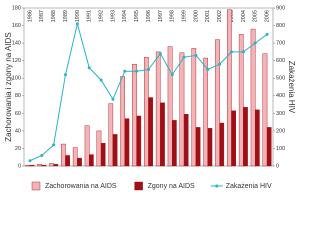 The image size is (320, 240). What do you see at coordinates (18, 114) in the screenshot?
I see `y-tick-label: 60` at bounding box center [18, 114].